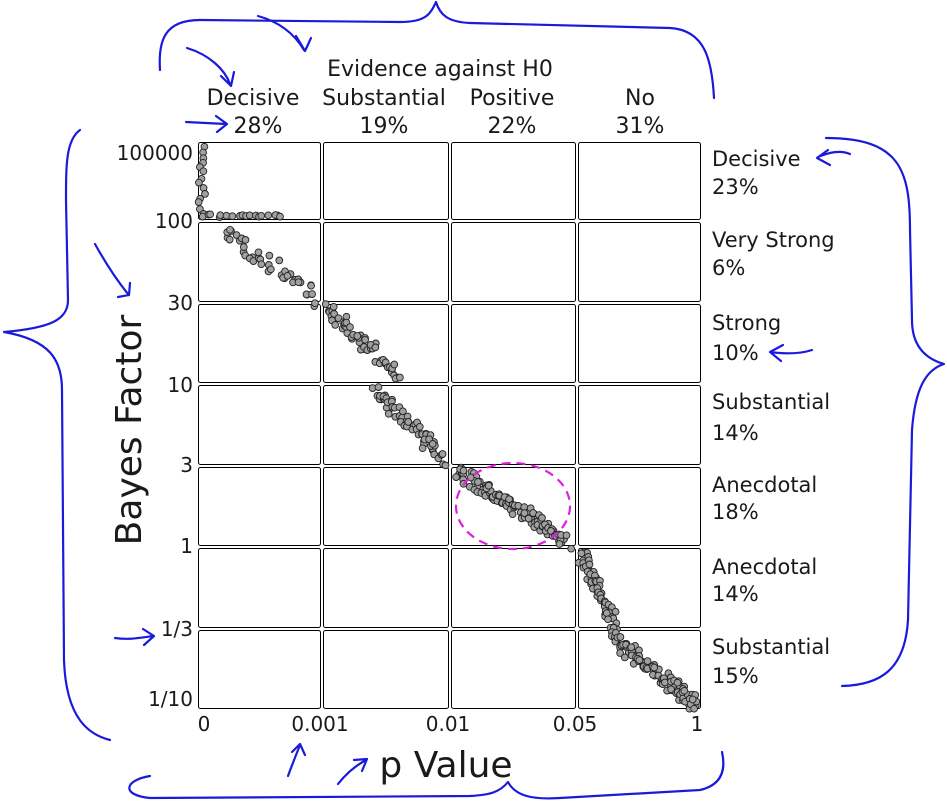 The height and width of the screenshot is (806, 947). I want to click on x-tick-label: 0.01, so click(448, 724).